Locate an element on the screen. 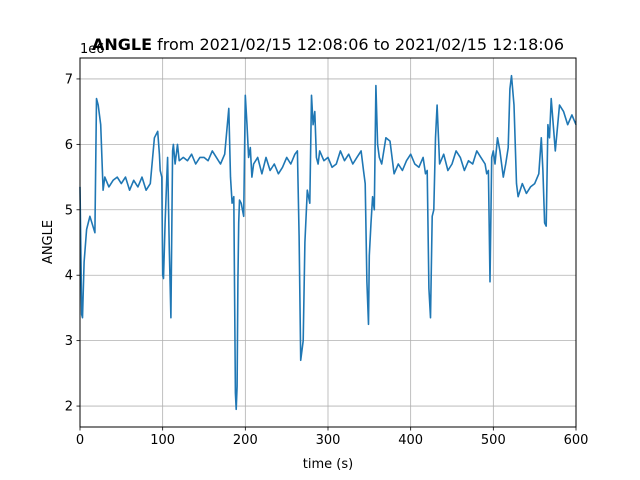  y-tick-label: 4 is located at coordinates (69, 276).